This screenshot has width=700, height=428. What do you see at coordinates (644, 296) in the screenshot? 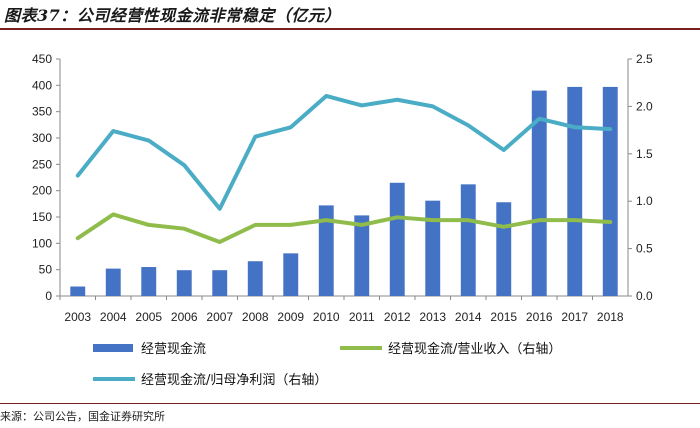
I see `y-right-tick-label: 0.0` at bounding box center [644, 296].